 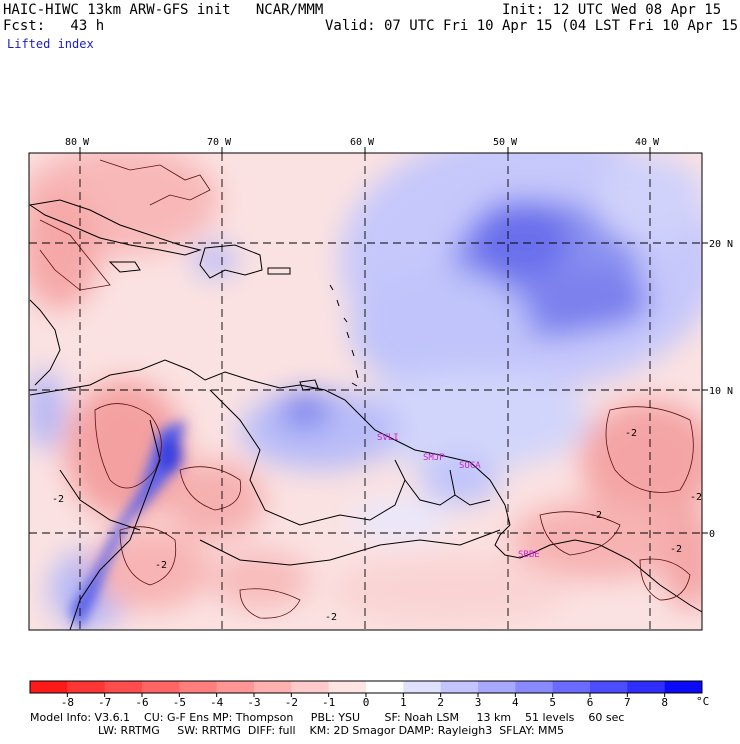 I want to click on colorbar-tick-label: -1, so click(x=328, y=702).